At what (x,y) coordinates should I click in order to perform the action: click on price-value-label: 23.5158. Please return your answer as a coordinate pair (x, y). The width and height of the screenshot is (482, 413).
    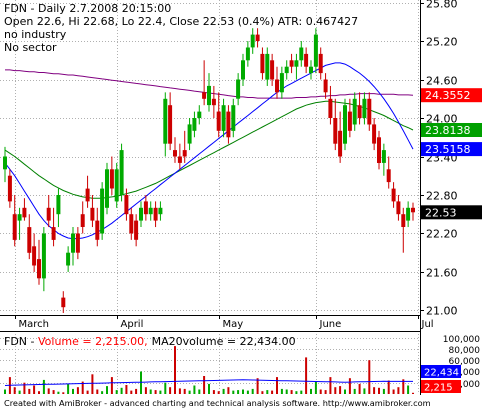
    Looking at the image, I should click on (448, 149).